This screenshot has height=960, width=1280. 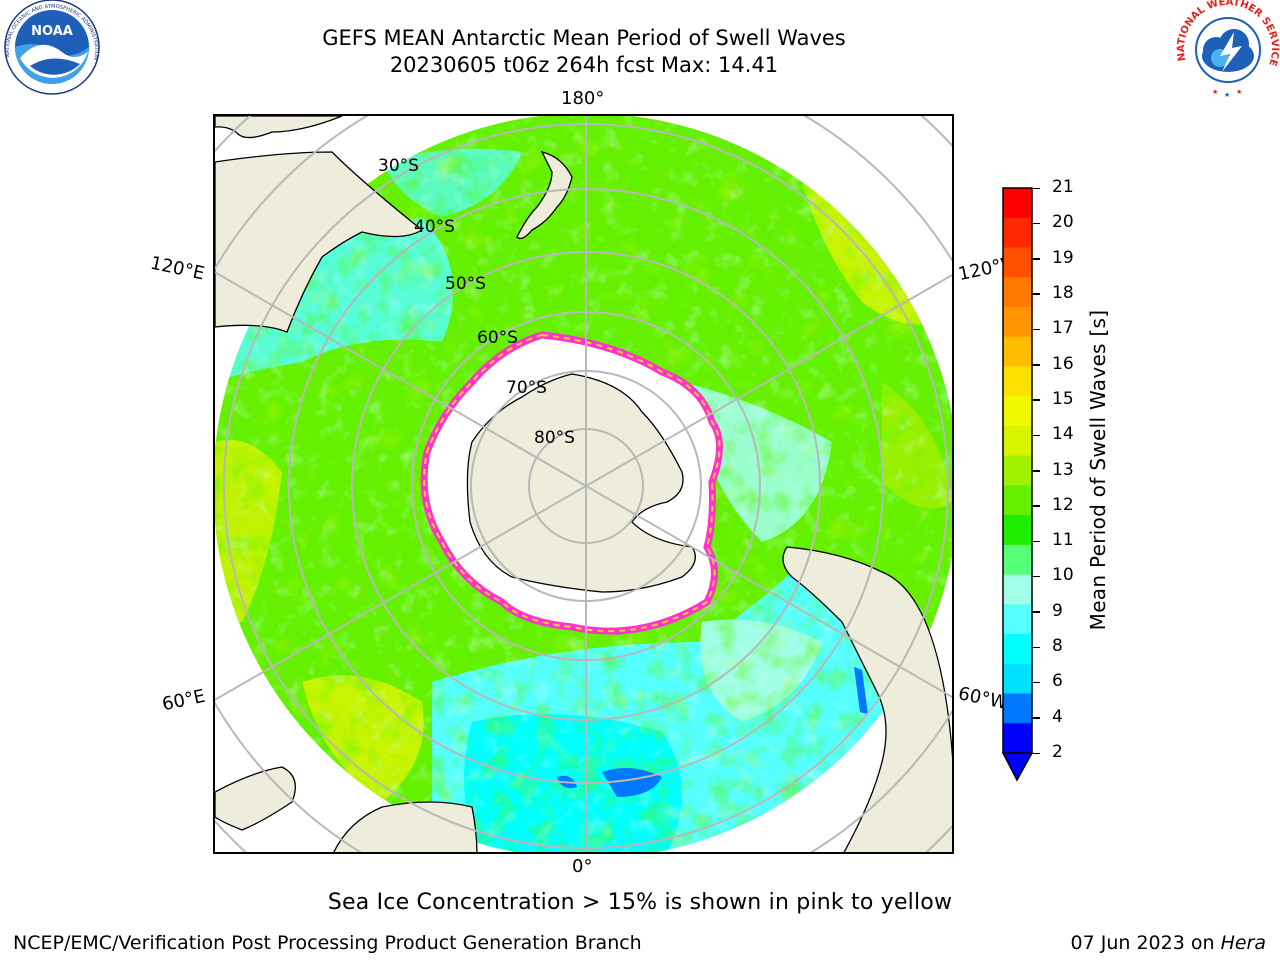 I want to click on colorbar, so click(x=1017, y=484).